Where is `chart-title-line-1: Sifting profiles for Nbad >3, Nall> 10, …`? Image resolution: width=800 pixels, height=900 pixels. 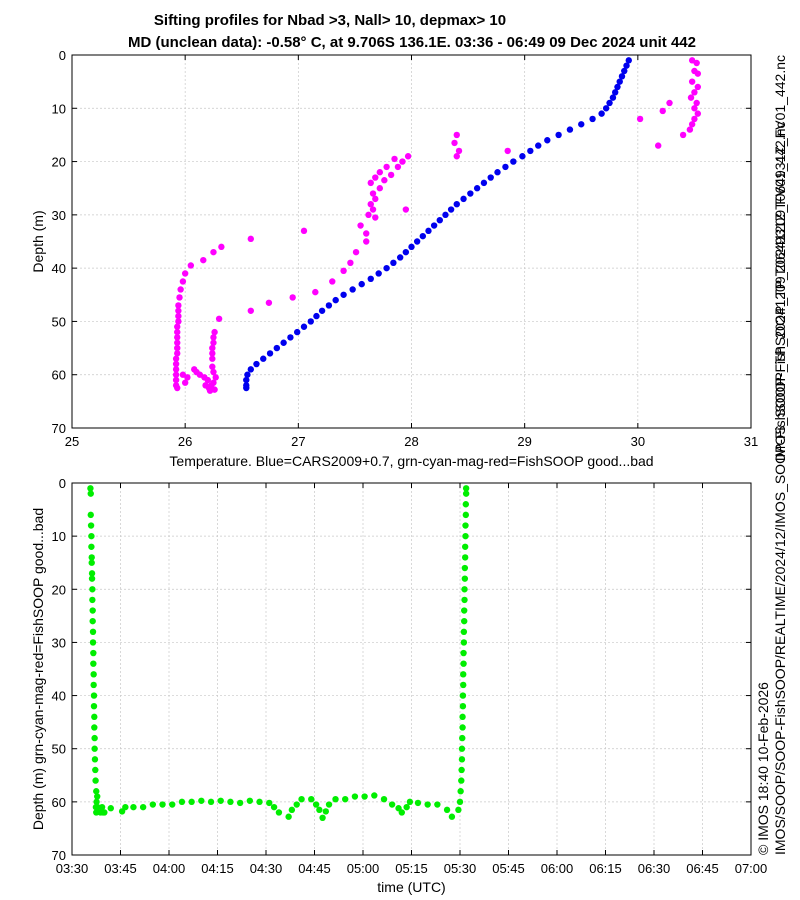
chart-title-line-1: Sifting profiles for Nbad >3, Nall> 10, … is located at coordinates (330, 20).